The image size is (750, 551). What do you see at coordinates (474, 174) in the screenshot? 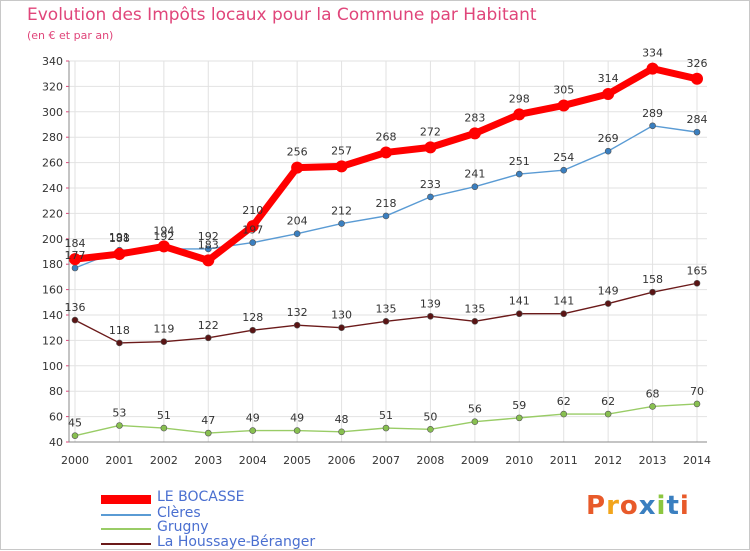
I see `data-label-cl-res: 241` at bounding box center [474, 174].